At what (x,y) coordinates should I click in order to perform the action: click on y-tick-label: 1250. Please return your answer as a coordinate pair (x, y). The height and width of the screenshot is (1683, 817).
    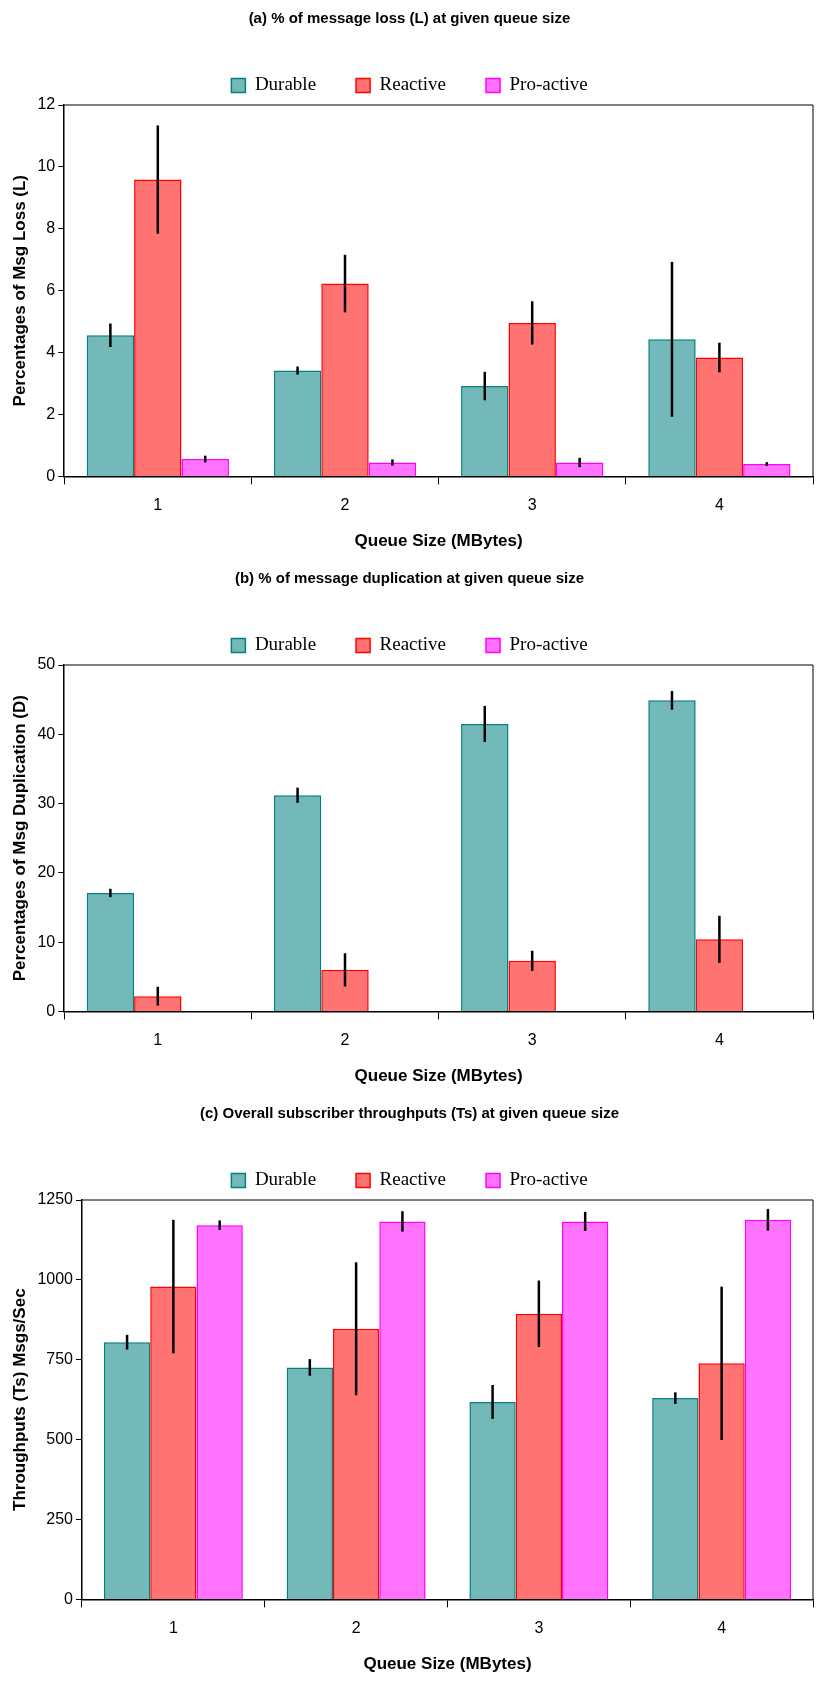
    Looking at the image, I should click on (55, 1199).